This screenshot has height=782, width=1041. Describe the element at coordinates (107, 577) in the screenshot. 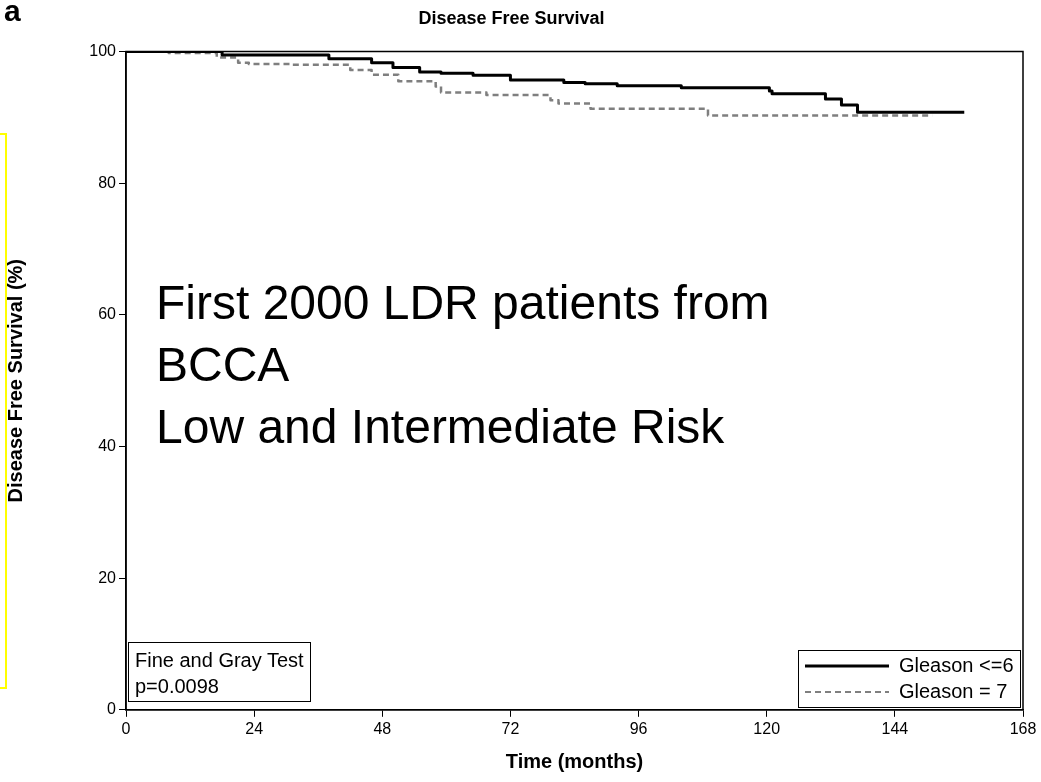

I see `y-tick-label: 20` at that location.